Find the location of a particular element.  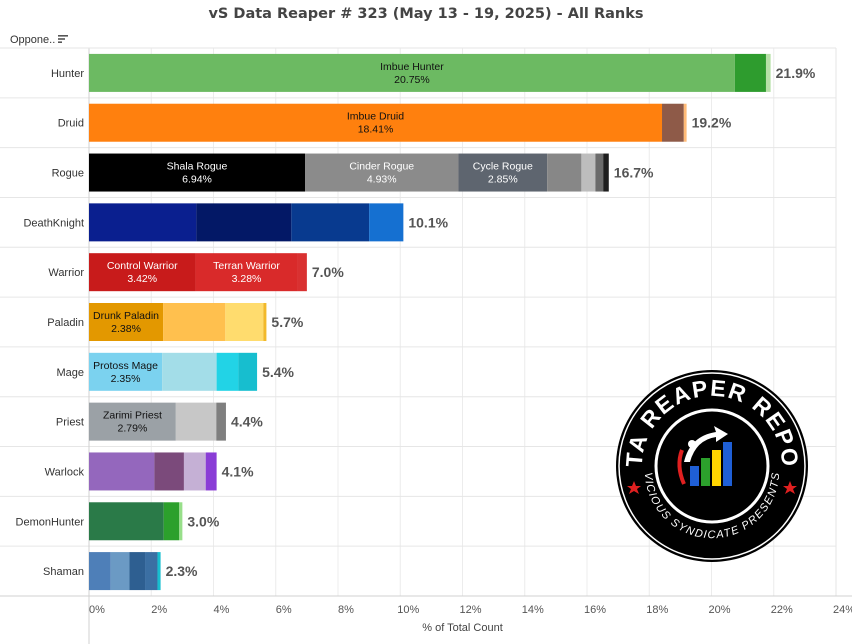

category-label: DemonHunter is located at coordinates (50, 522).